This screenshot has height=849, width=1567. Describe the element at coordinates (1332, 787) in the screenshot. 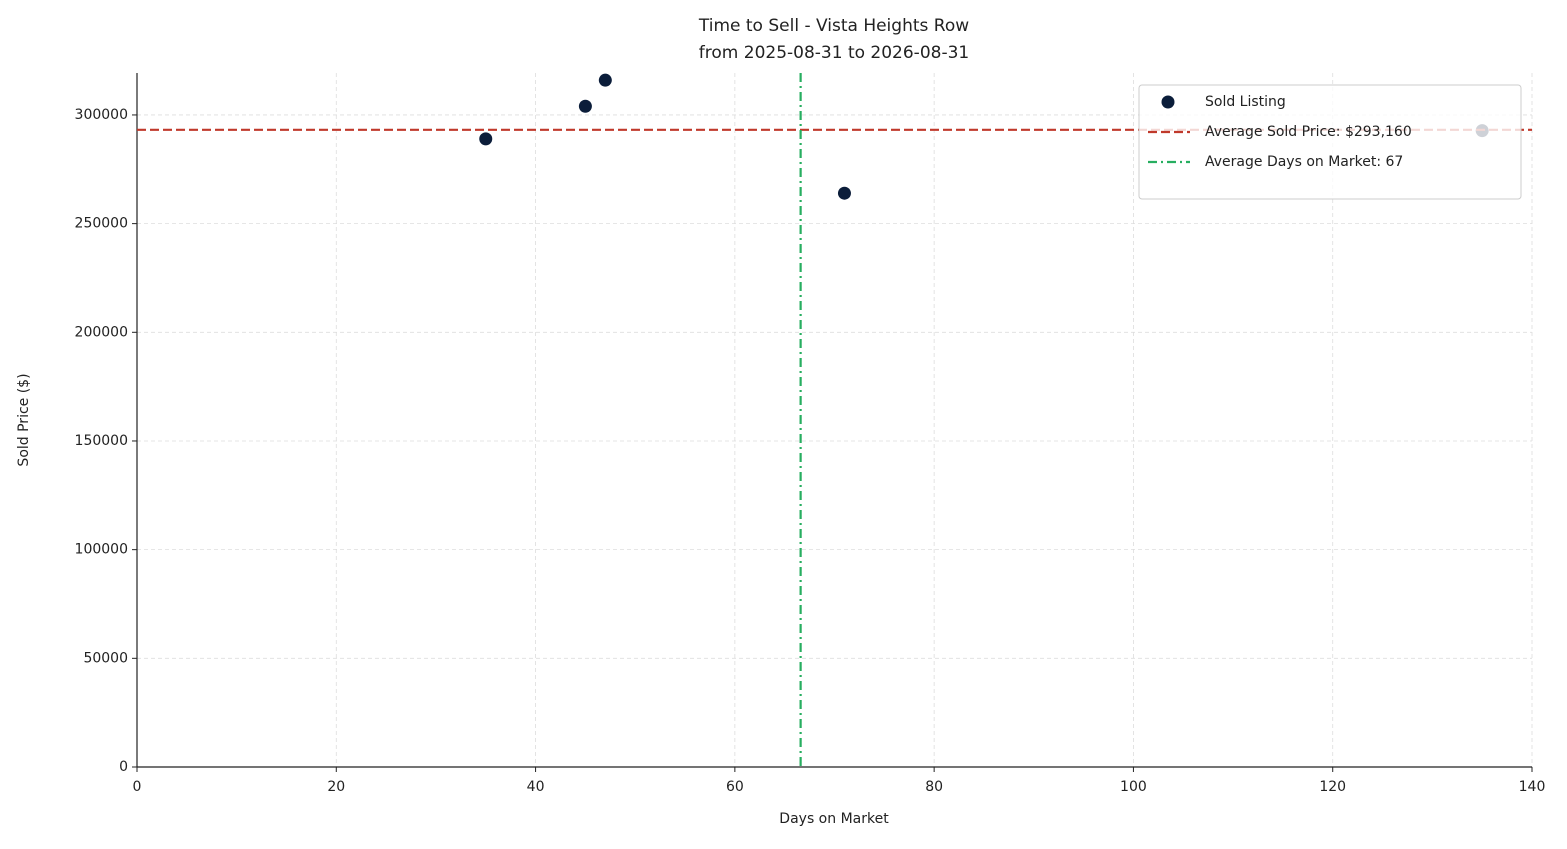

I see `x-tick-label: 120` at that location.